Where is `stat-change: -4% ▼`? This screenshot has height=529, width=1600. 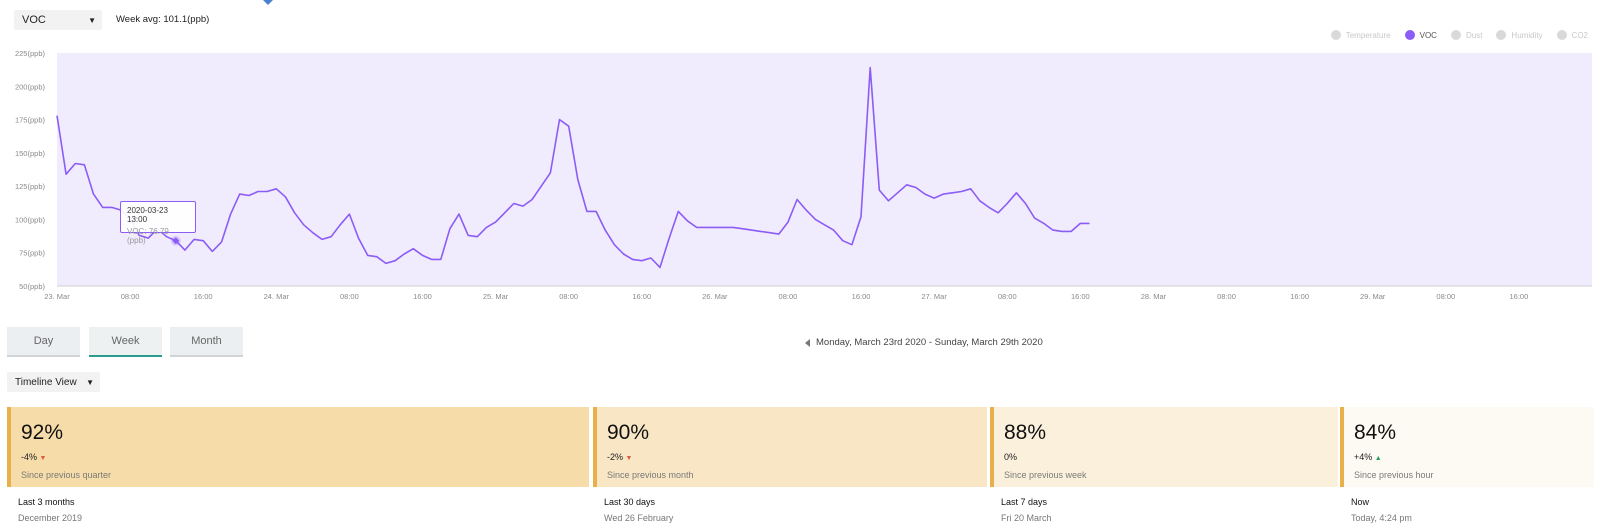 stat-change: -4% ▼ is located at coordinates (34, 457).